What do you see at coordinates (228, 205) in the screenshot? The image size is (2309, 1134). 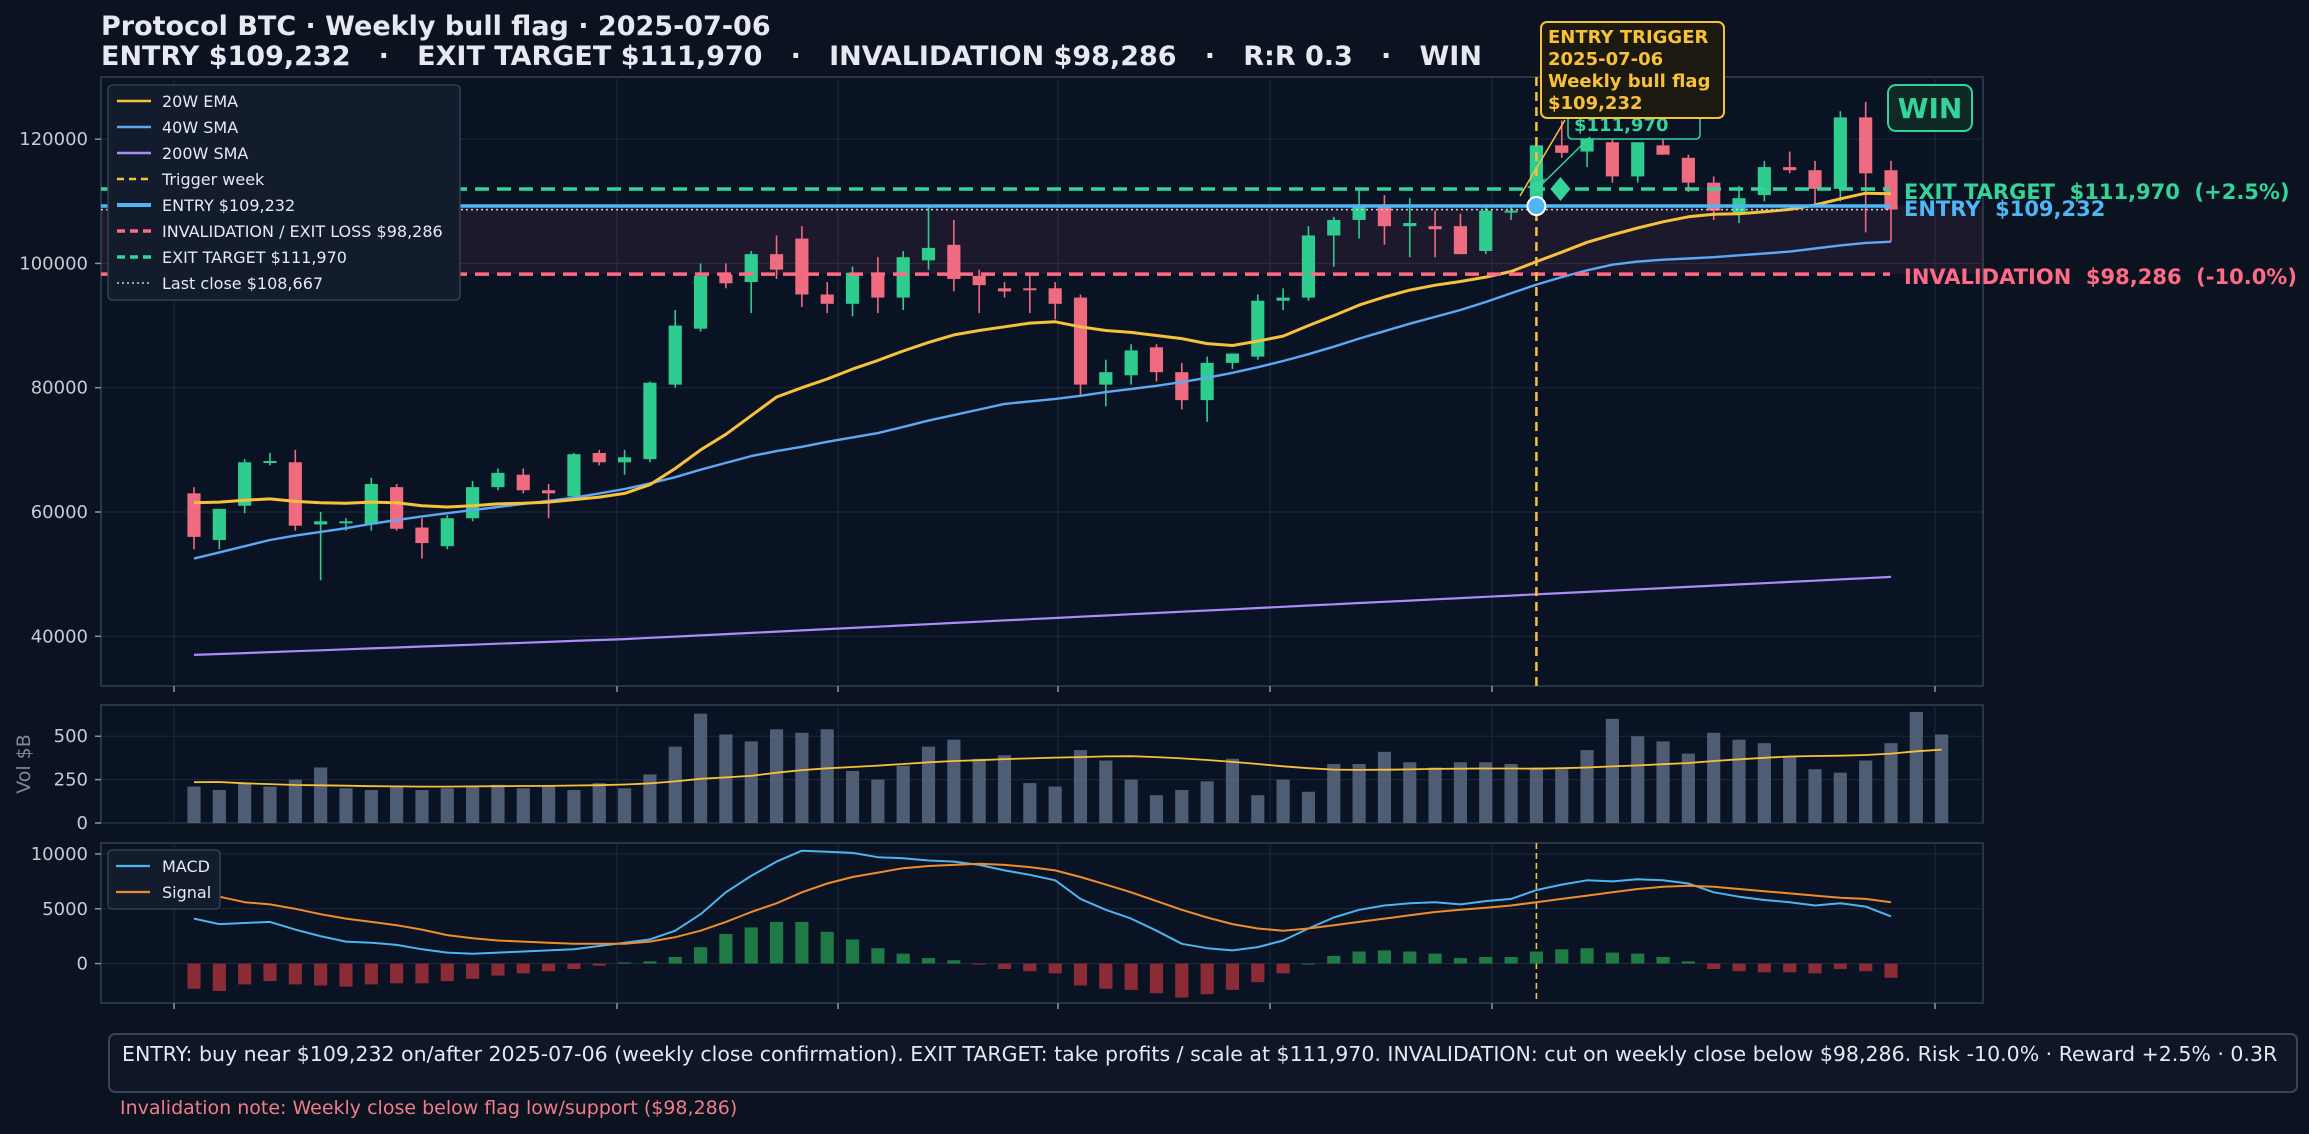 I see `legend-entry: ENTRY $109,232` at bounding box center [228, 205].